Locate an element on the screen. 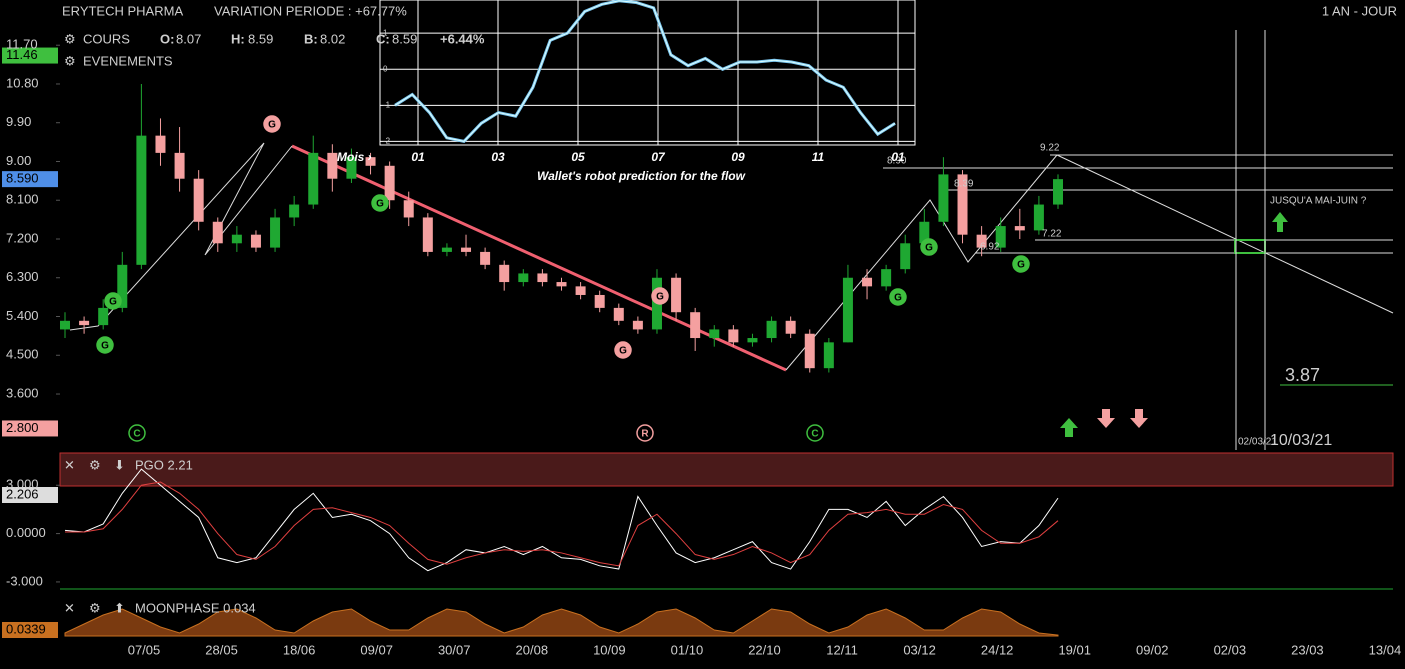 The height and width of the screenshot is (669, 1405). trend-line is located at coordinates (539, 258).